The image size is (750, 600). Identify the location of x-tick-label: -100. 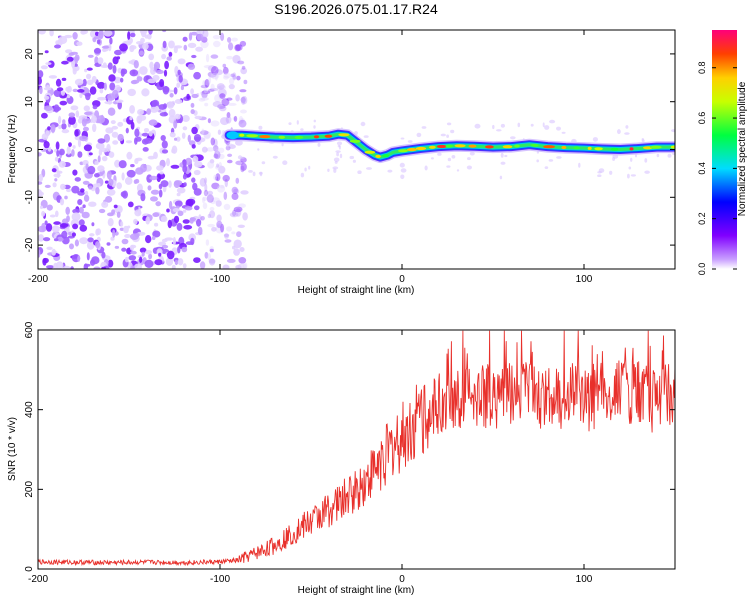
(220, 279).